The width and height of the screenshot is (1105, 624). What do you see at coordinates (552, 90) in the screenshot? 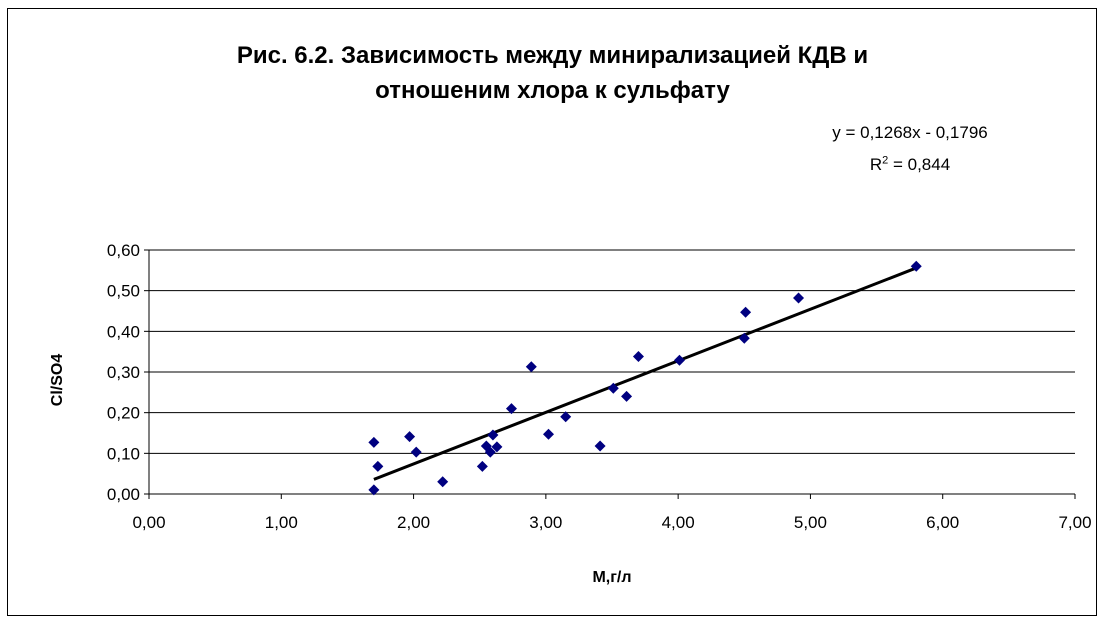
I see `chart-title-line-2: отношеним хлора к сульфату` at bounding box center [552, 90].